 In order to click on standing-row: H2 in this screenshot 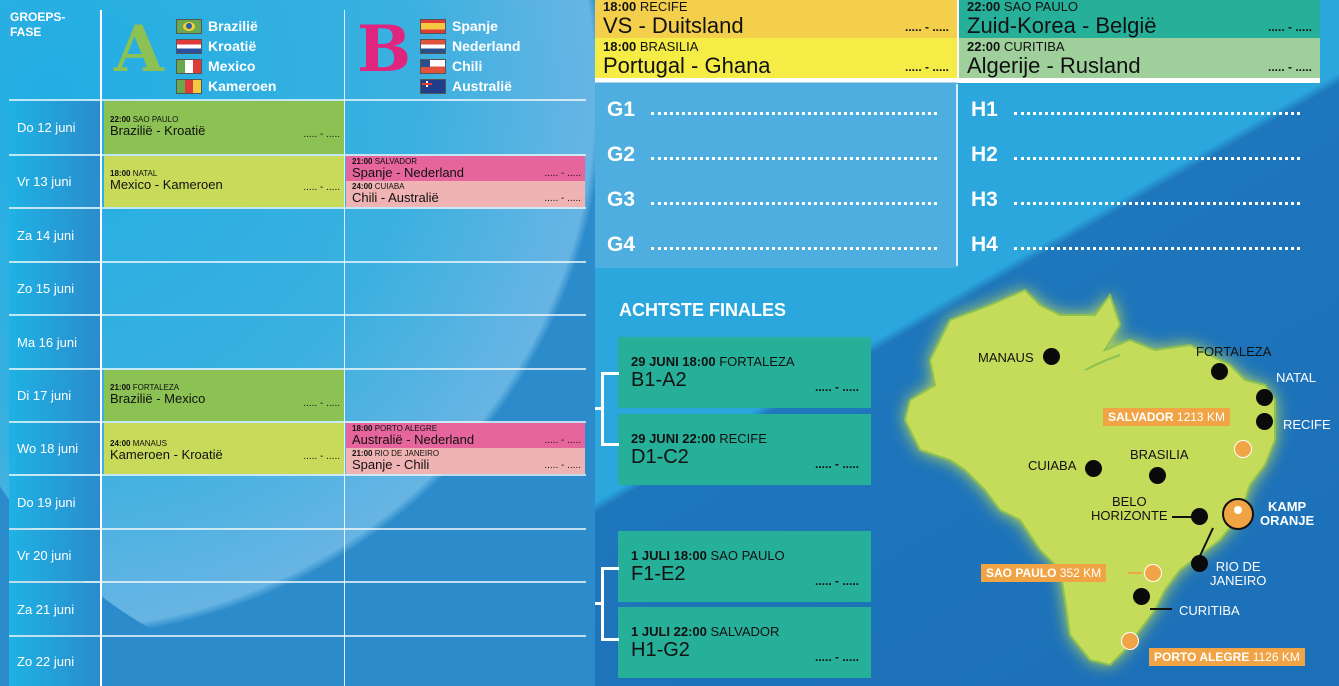, I will do `click(1135, 155)`.